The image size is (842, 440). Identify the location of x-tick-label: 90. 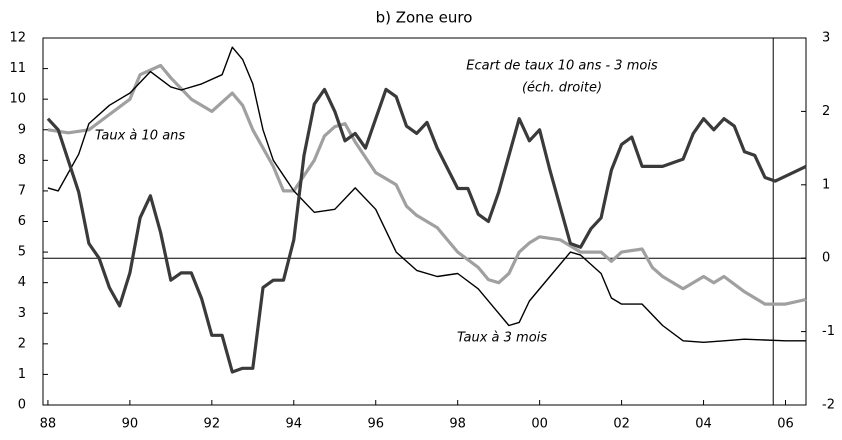
(130, 424).